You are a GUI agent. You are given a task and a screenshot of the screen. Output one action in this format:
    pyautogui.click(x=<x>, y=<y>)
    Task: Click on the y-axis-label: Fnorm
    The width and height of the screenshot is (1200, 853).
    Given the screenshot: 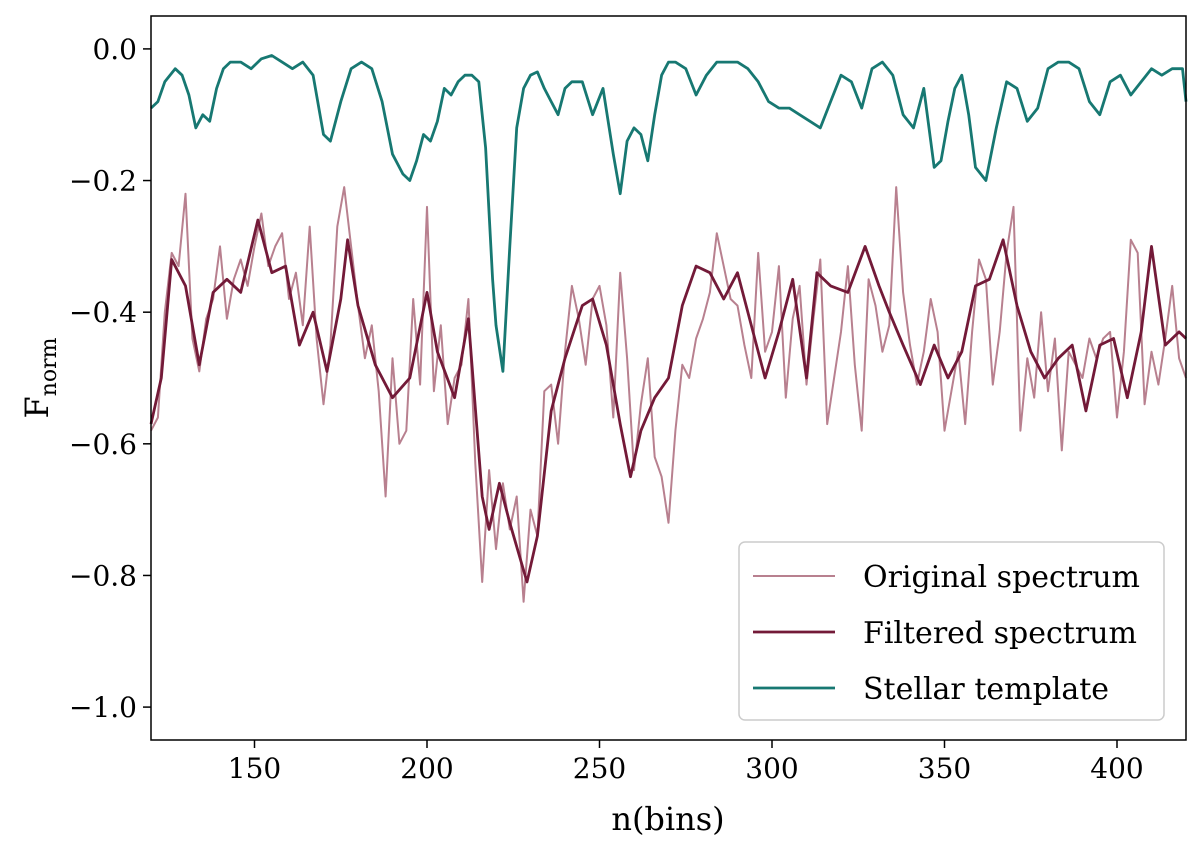 What is the action you would take?
    pyautogui.click(x=40, y=377)
    